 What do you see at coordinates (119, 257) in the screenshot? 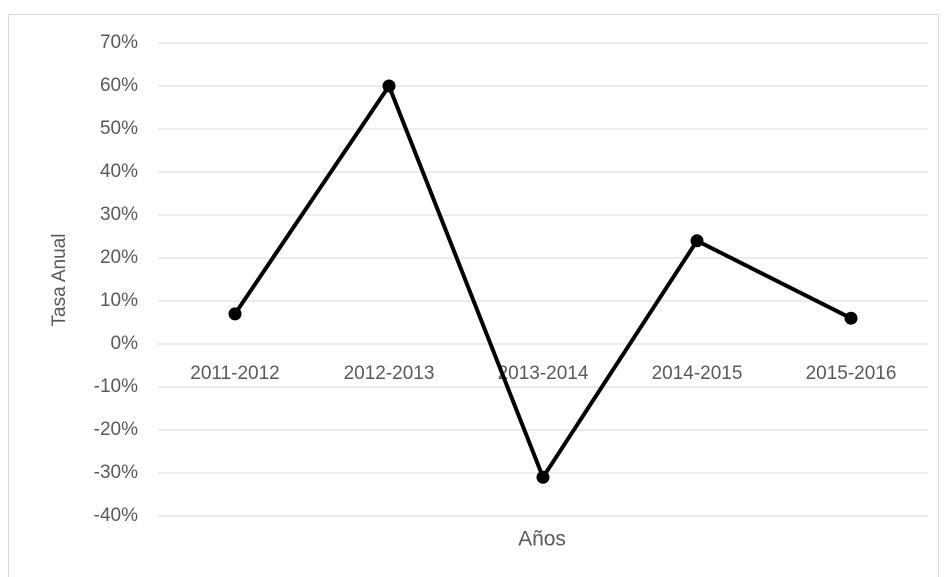
I see `y-tick-label: 20%` at bounding box center [119, 257].